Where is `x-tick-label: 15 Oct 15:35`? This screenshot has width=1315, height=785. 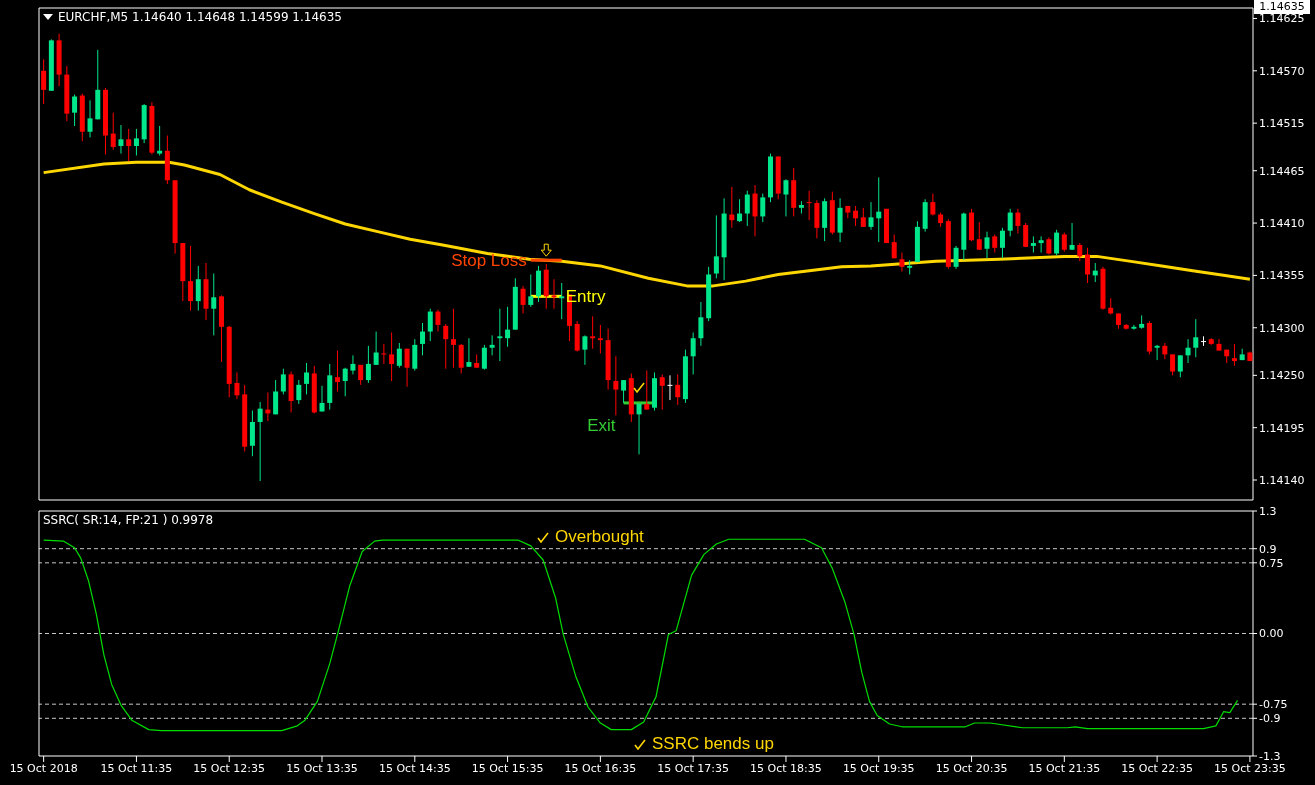 x-tick-label: 15 Oct 15:35 is located at coordinates (507, 768).